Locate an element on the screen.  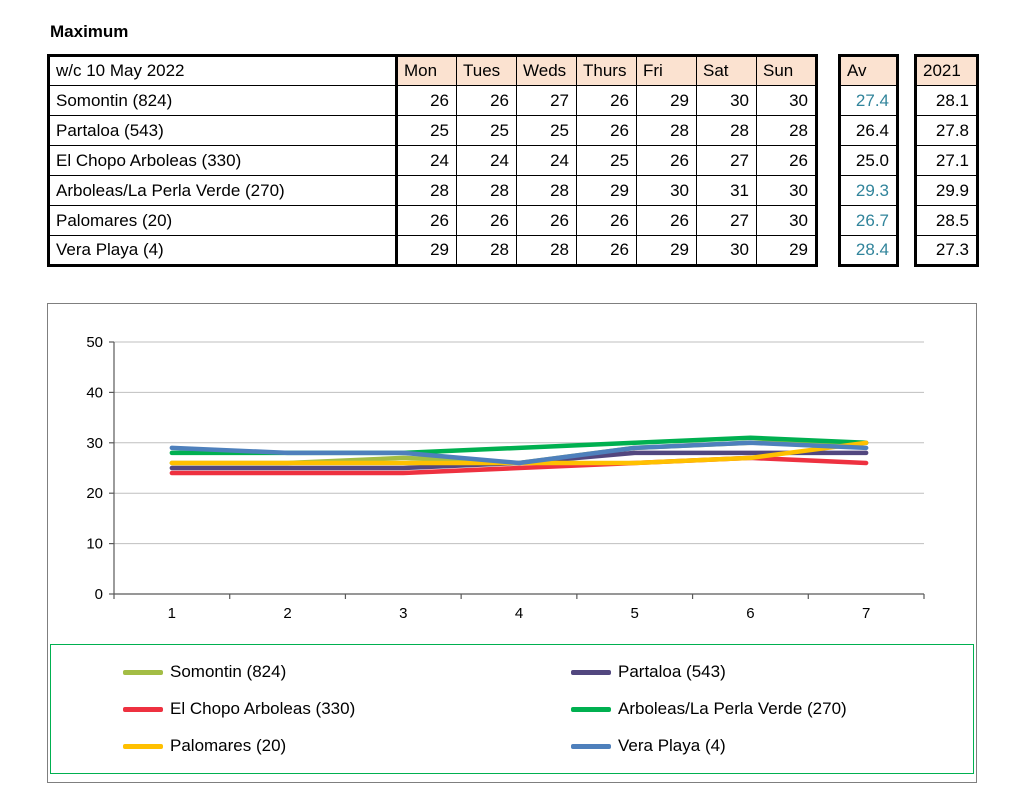
prev-year-header-cell: 2021 is located at coordinates (946, 70).